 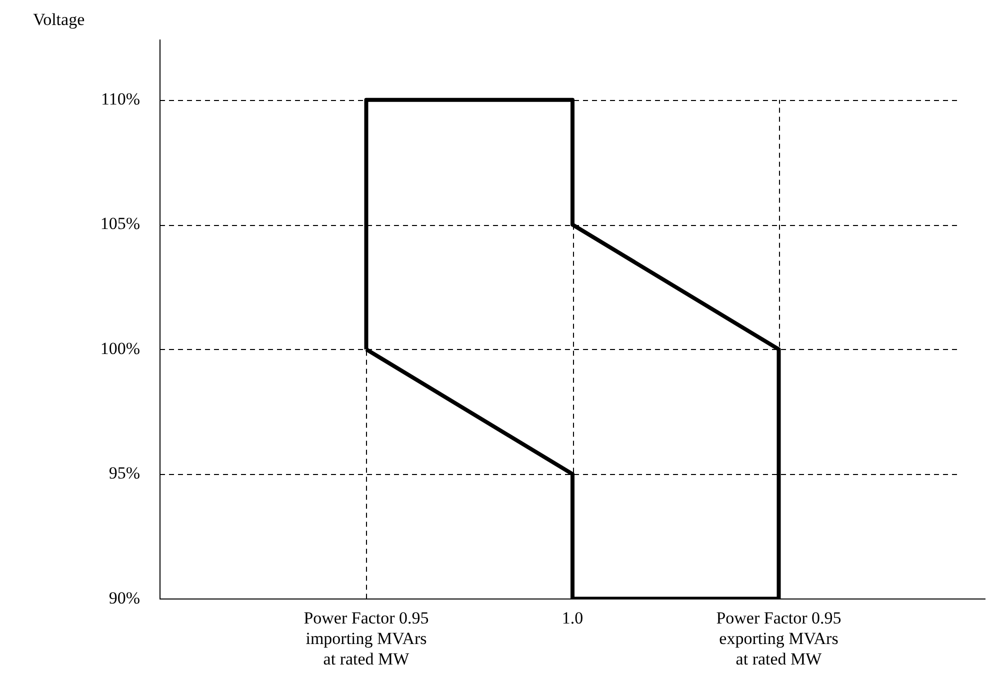 What do you see at coordinates (120, 348) in the screenshot?
I see `y-tick-label: 100%` at bounding box center [120, 348].